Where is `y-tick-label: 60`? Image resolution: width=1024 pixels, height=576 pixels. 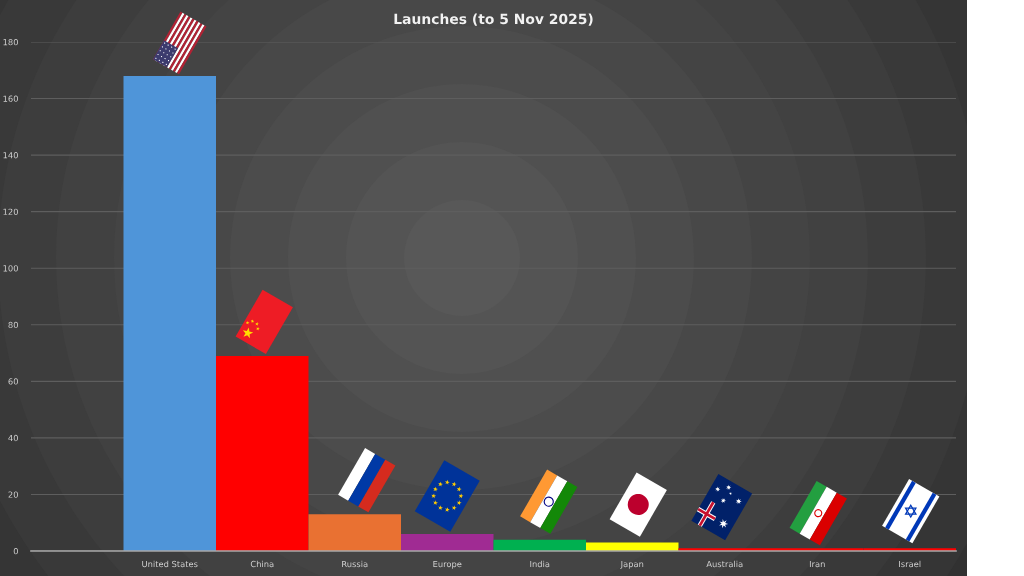
y-tick-label: 60 is located at coordinates (13, 381).